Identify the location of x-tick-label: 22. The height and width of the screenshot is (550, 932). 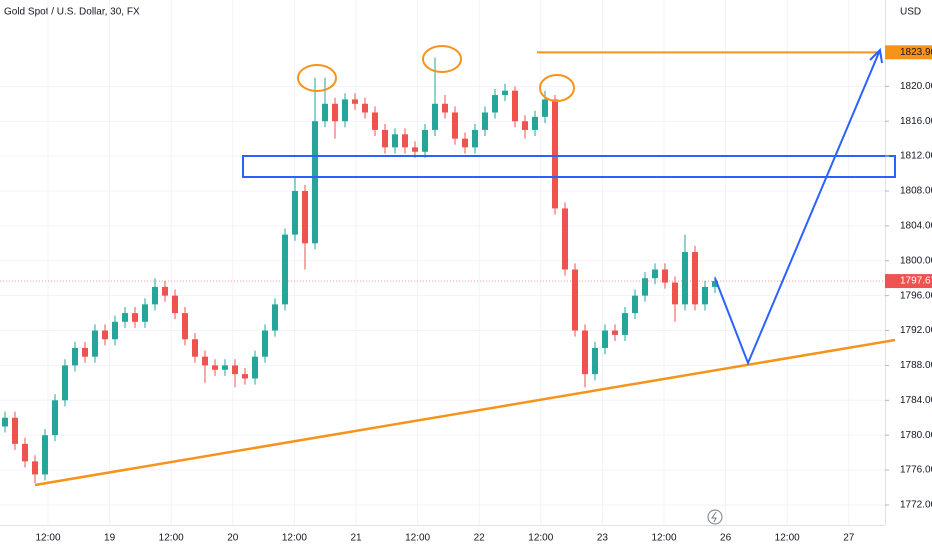
(480, 538).